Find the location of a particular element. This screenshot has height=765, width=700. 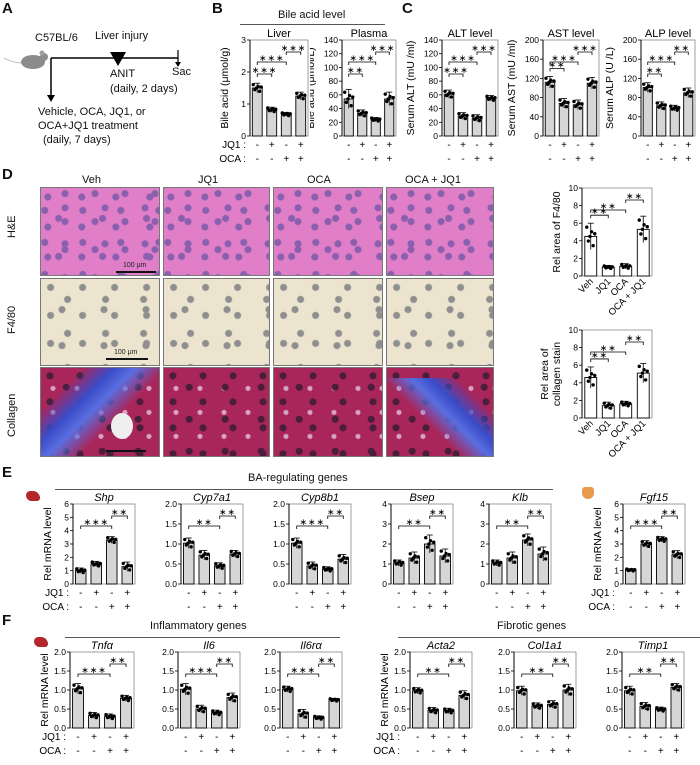

svg-text: Il6rα is located at coordinates (311, 646).